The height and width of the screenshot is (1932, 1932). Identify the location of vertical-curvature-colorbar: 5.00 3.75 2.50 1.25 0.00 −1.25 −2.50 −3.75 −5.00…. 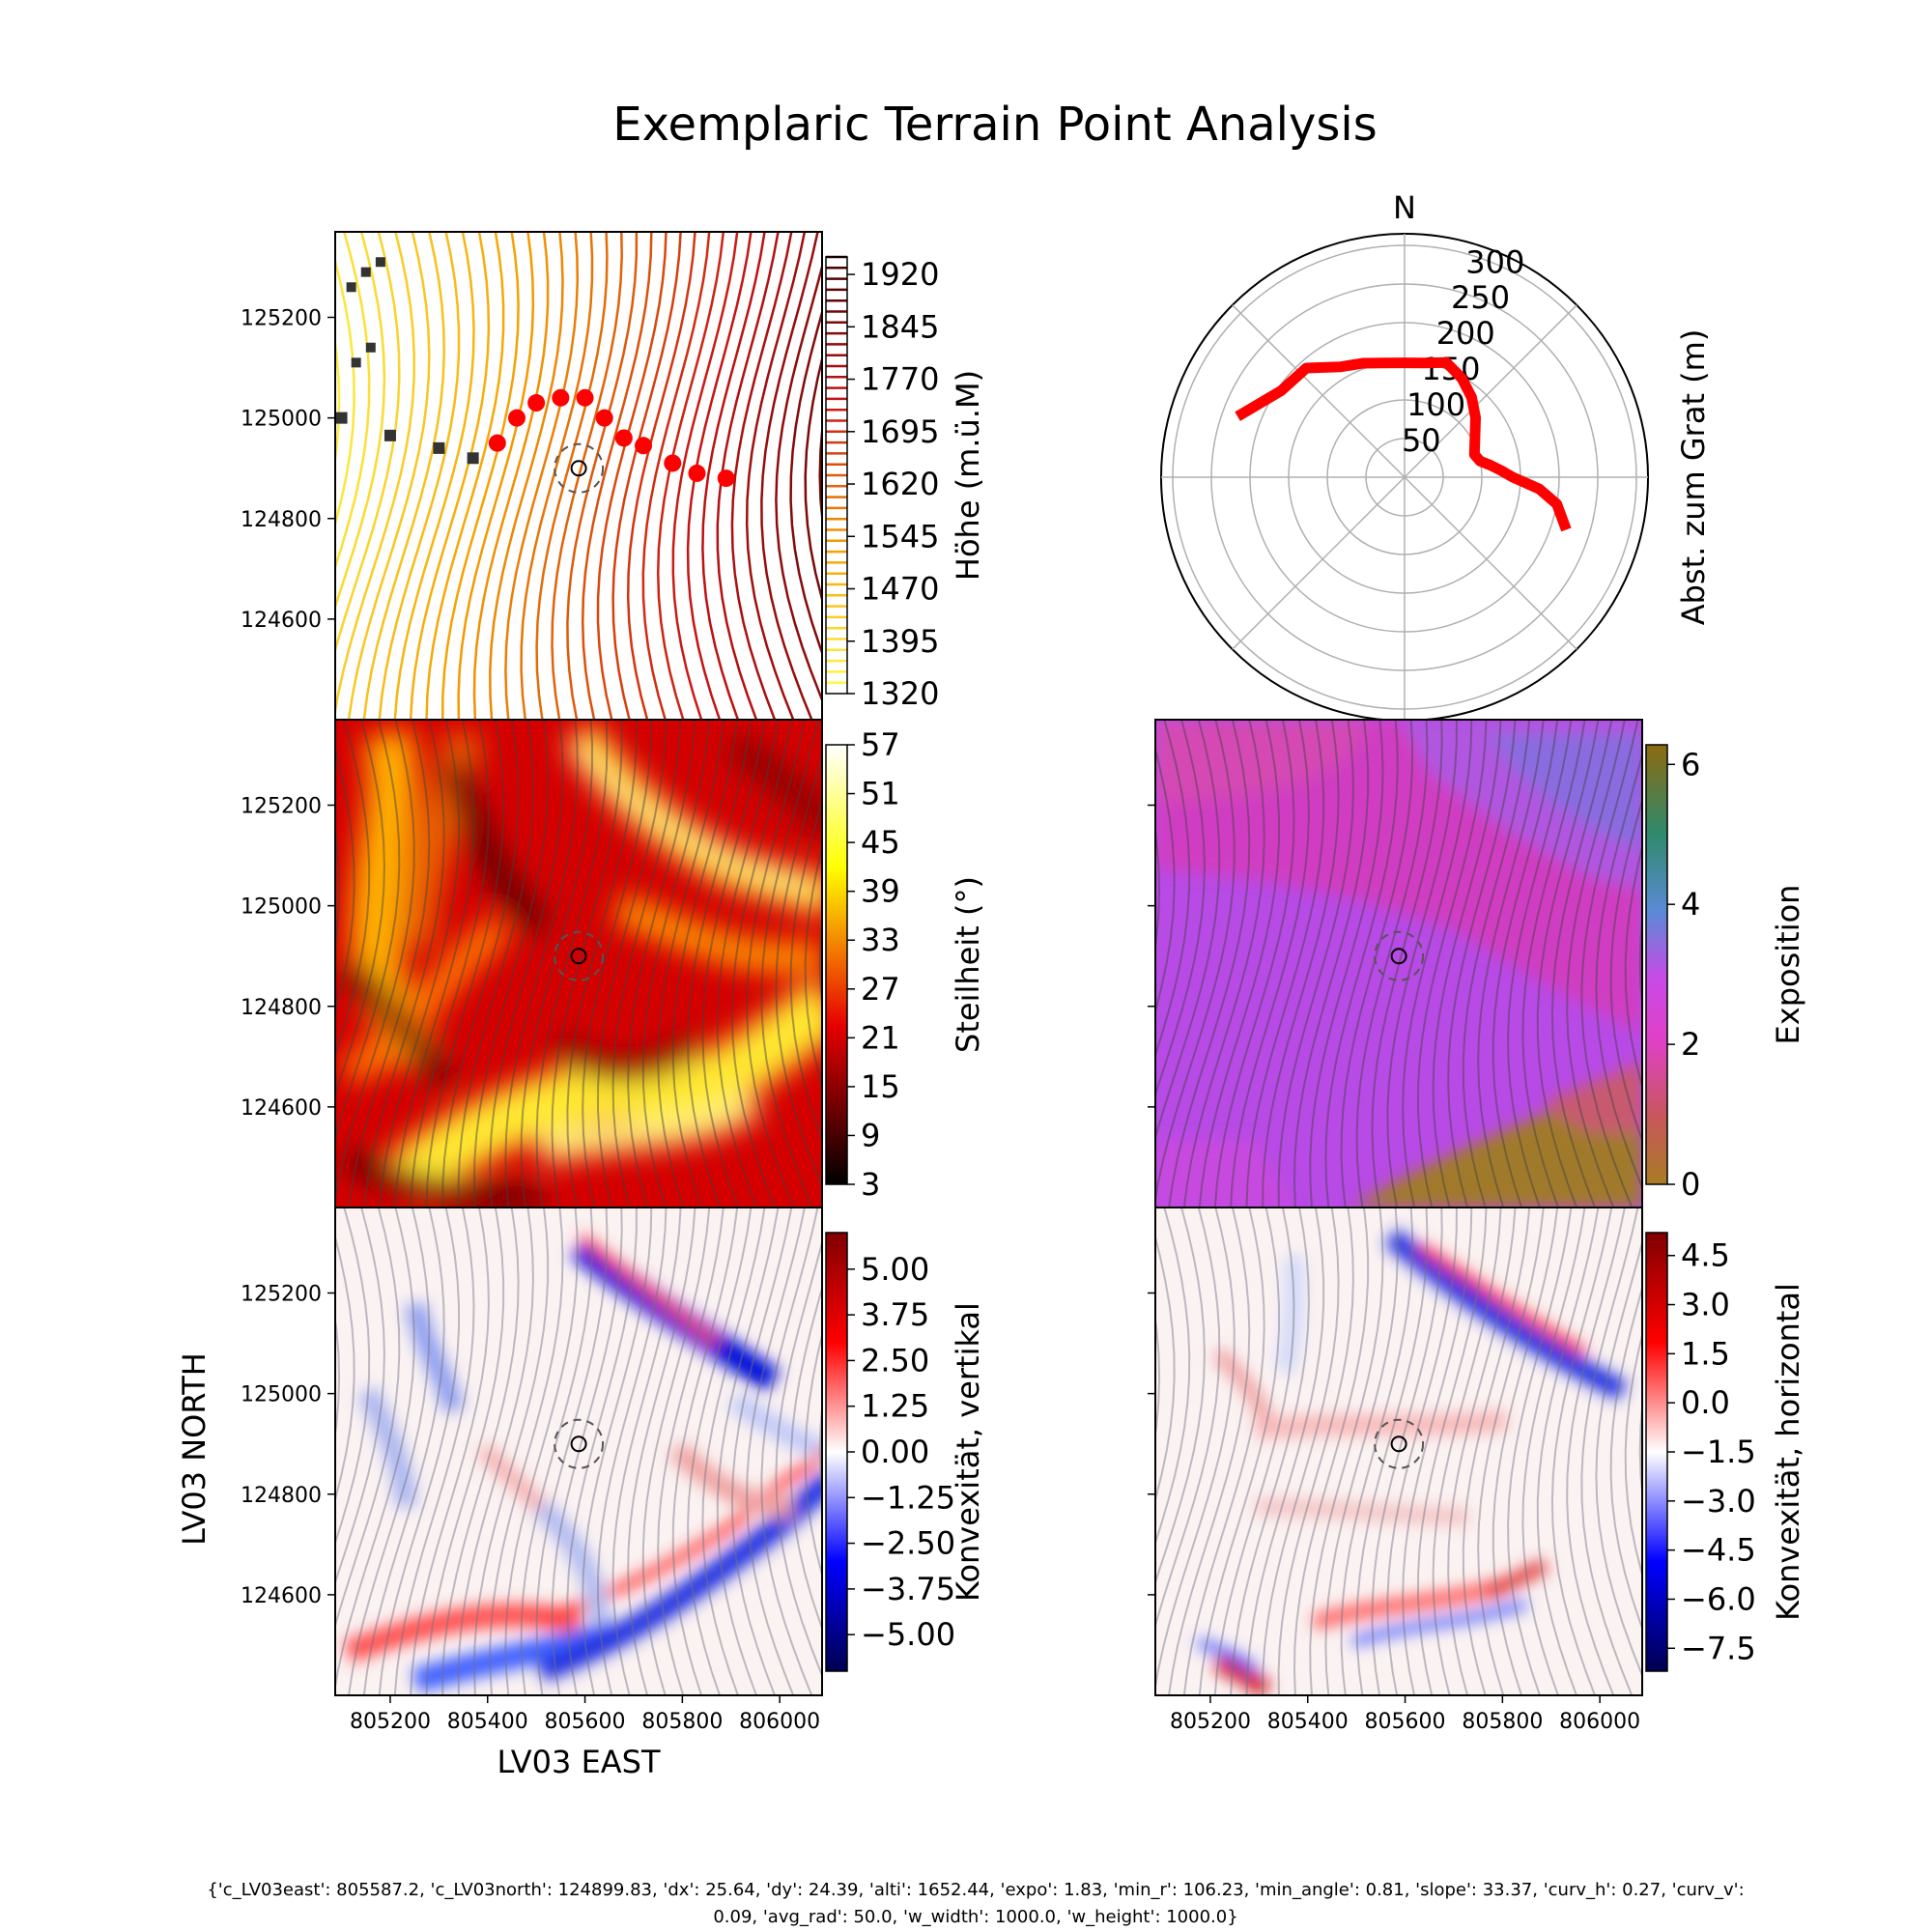
(905, 1452).